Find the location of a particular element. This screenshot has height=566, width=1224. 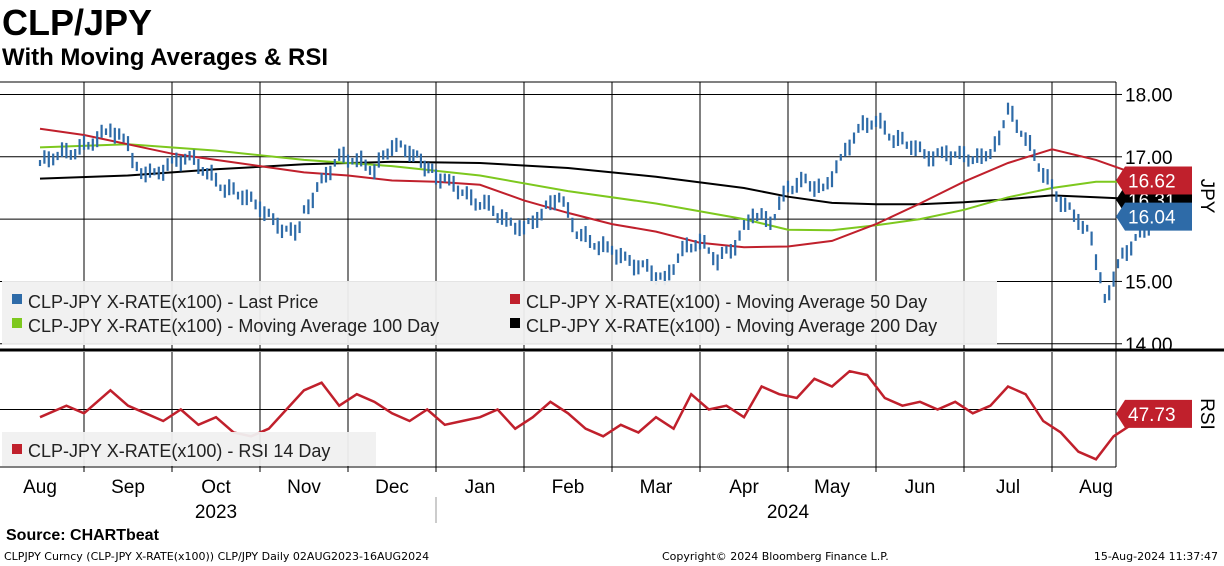

x-tick-label-may-9: May is located at coordinates (832, 487).